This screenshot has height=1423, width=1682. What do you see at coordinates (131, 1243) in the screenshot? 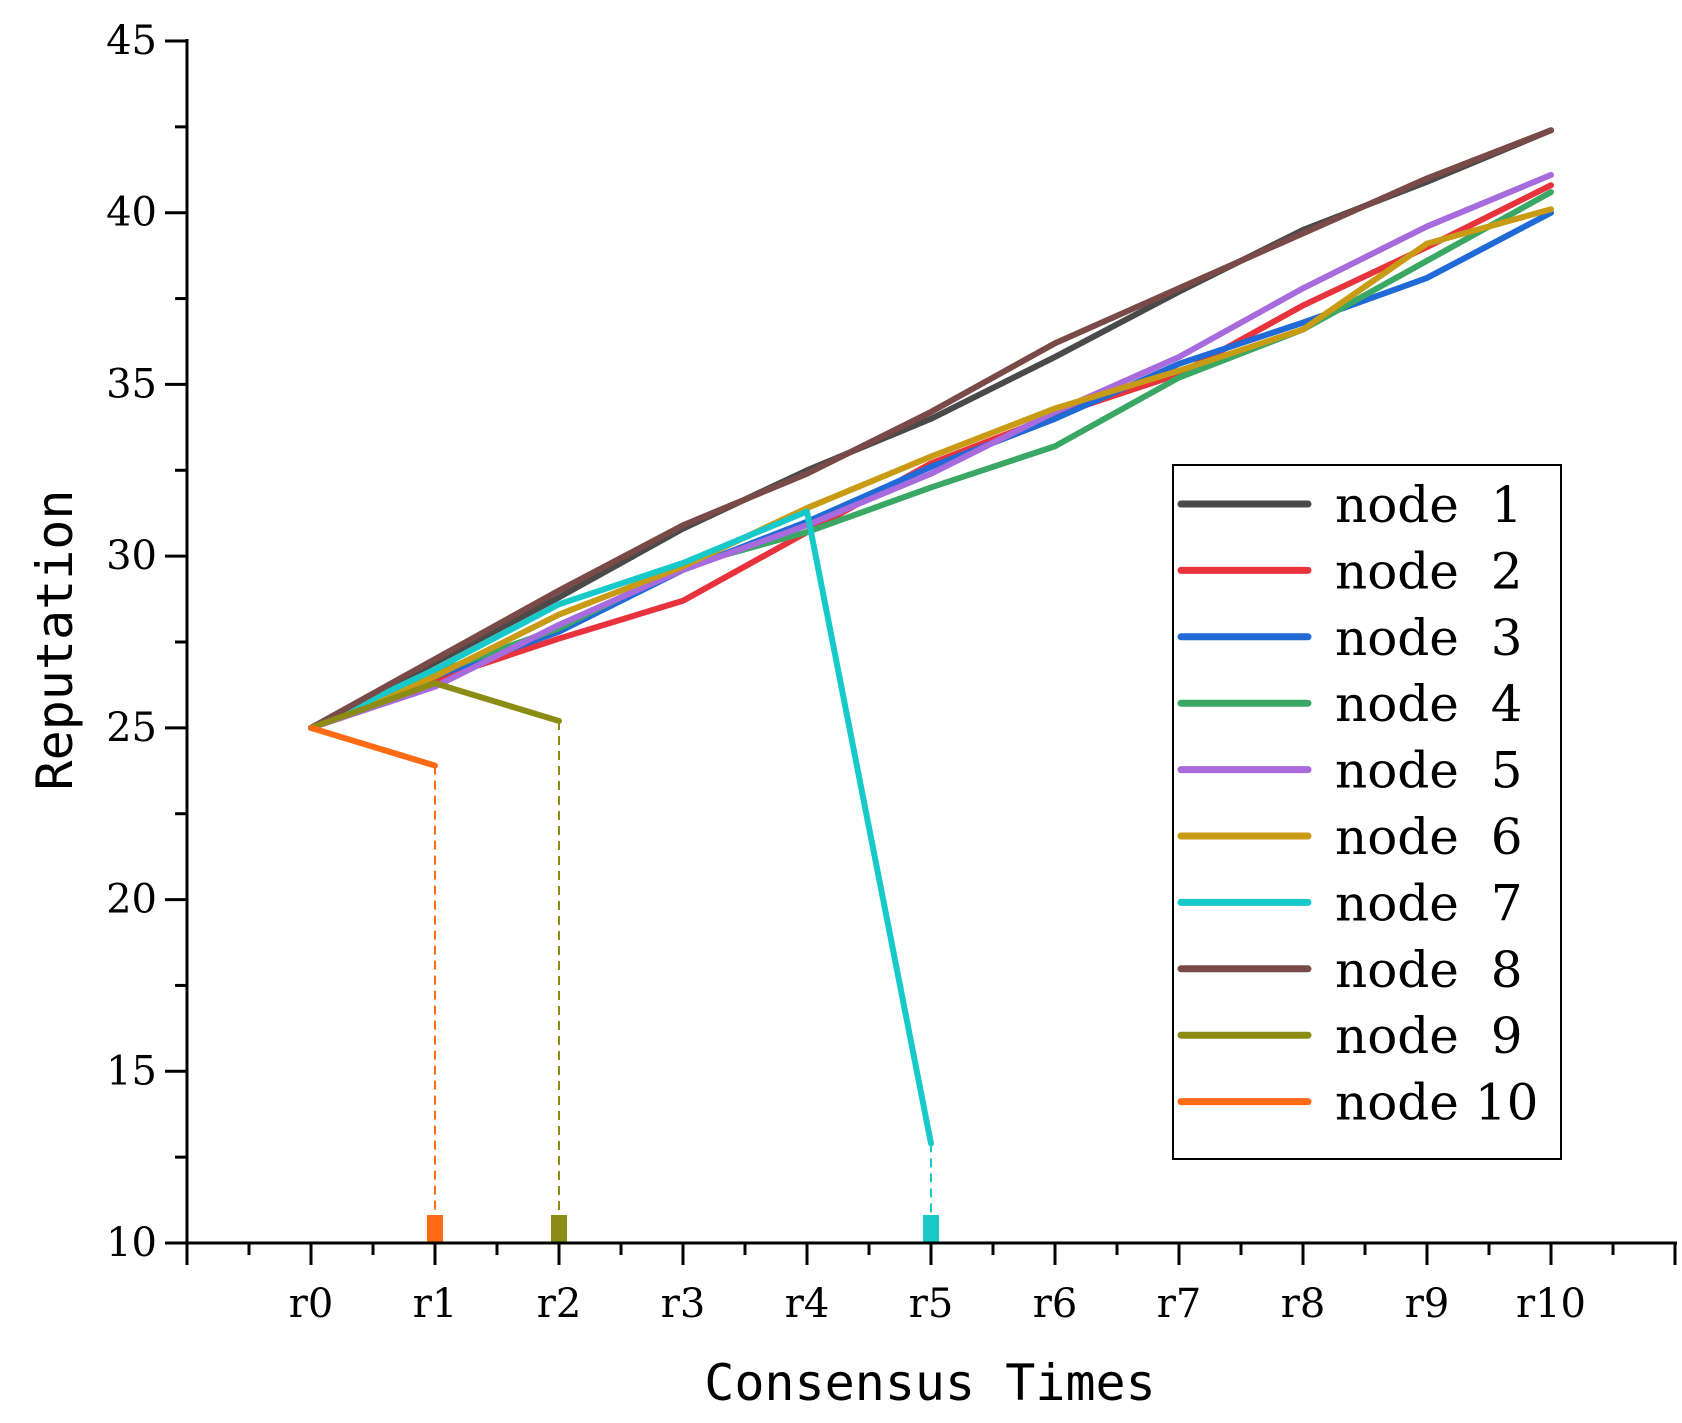
I see `y-tick-label: 10` at bounding box center [131, 1243].